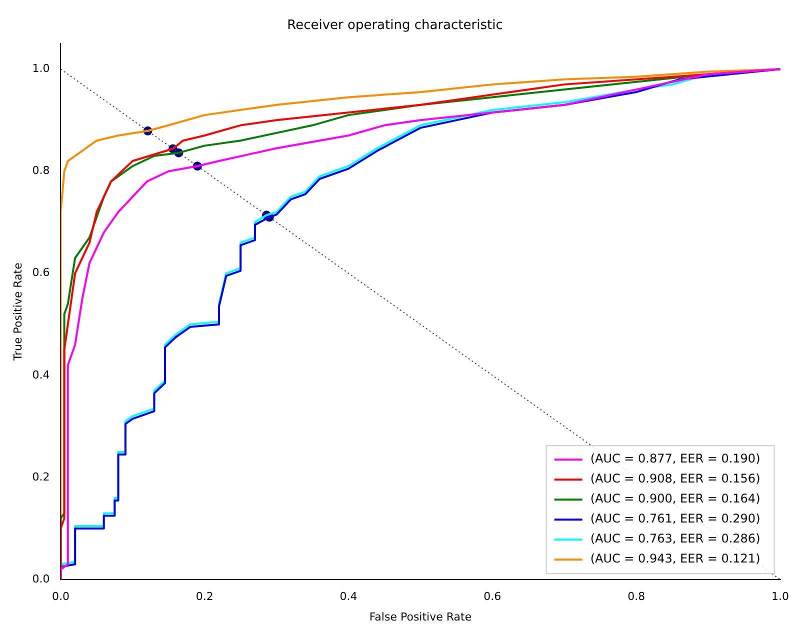  Describe the element at coordinates (41, 579) in the screenshot. I see `y-tick-label: 0.0` at that location.